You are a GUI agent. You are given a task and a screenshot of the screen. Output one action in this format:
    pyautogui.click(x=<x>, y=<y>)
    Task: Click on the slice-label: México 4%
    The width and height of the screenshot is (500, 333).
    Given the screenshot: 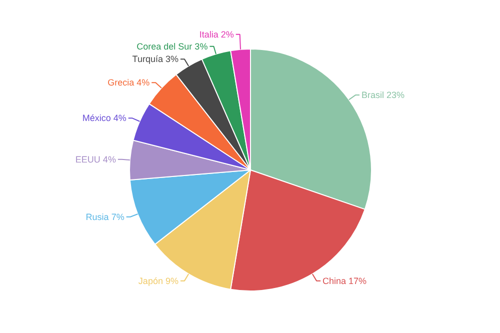 What is the action you would take?
    pyautogui.click(x=104, y=118)
    